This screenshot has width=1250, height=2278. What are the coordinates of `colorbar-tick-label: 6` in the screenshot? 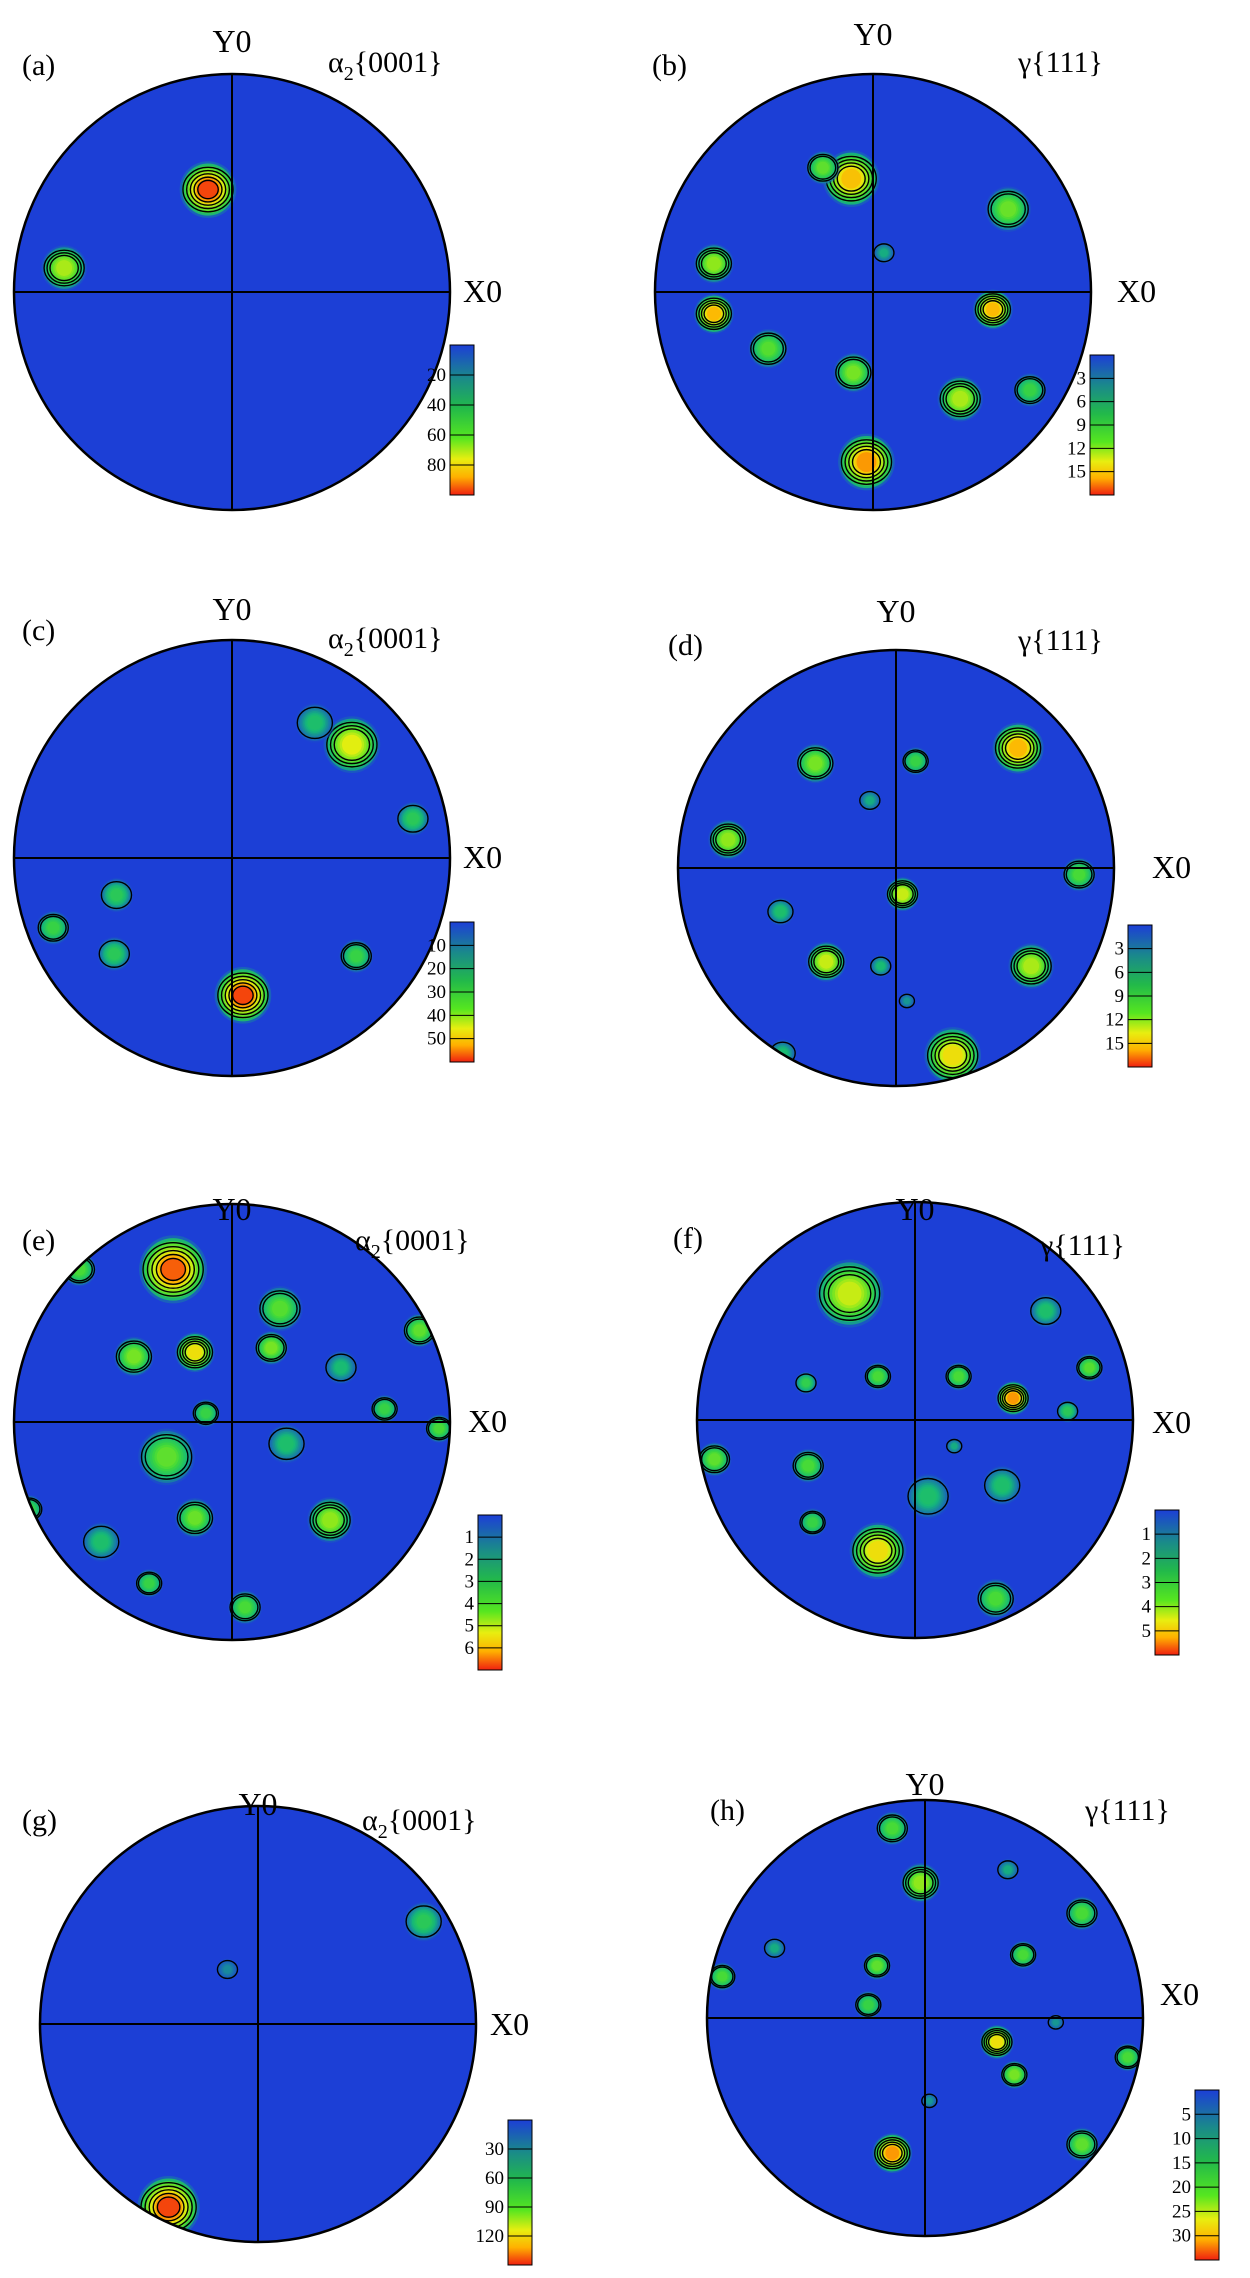 It's located at (1120, 972).